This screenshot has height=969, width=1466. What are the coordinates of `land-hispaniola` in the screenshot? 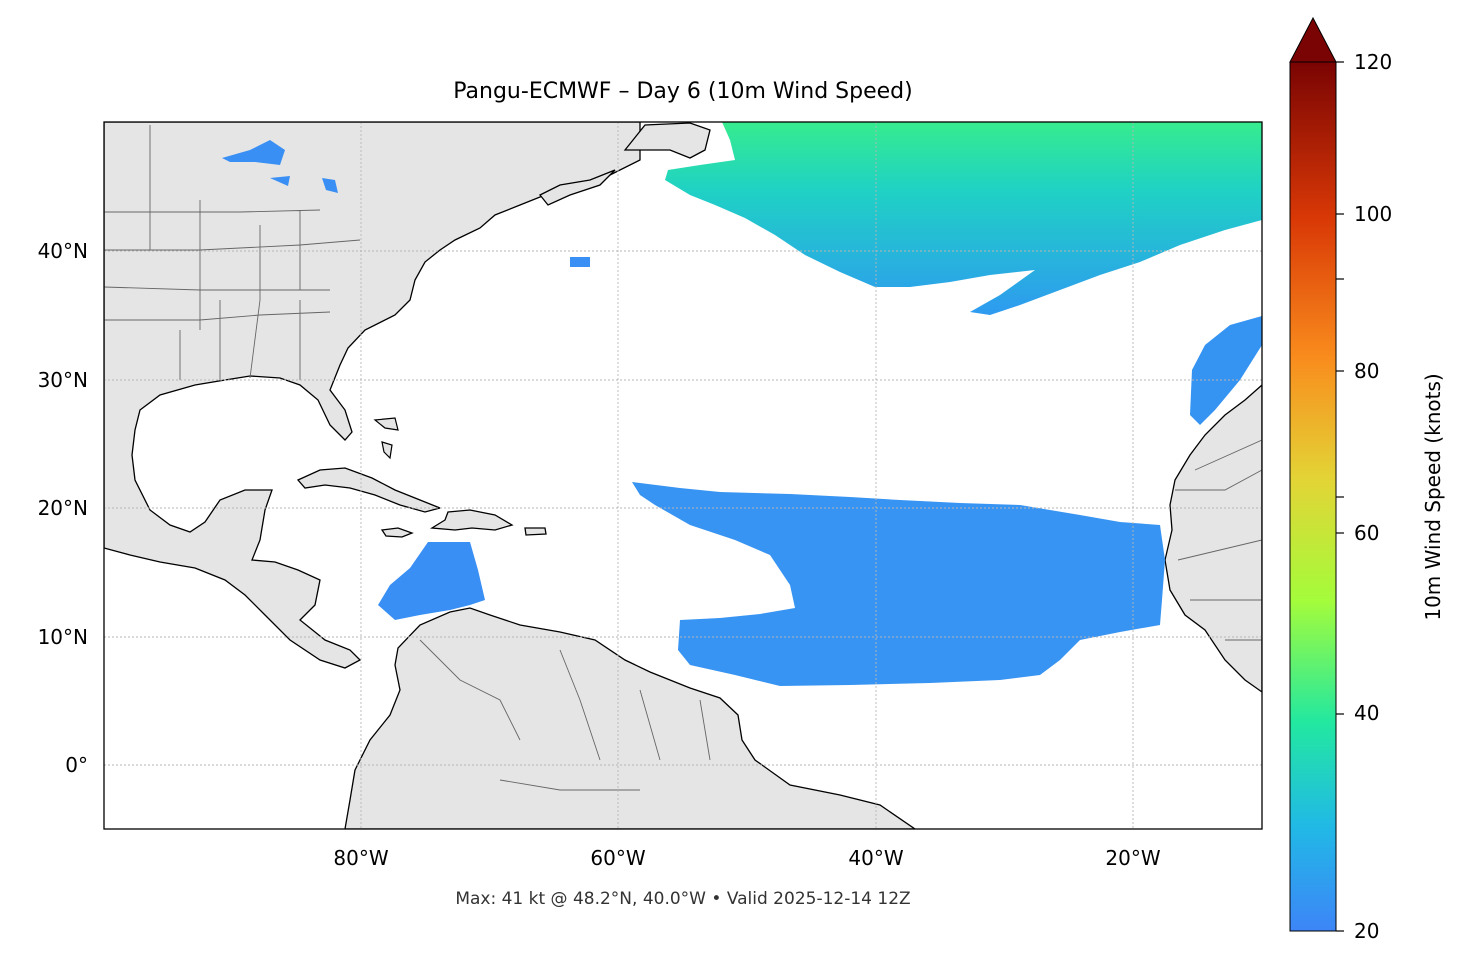 It's located at (471, 520).